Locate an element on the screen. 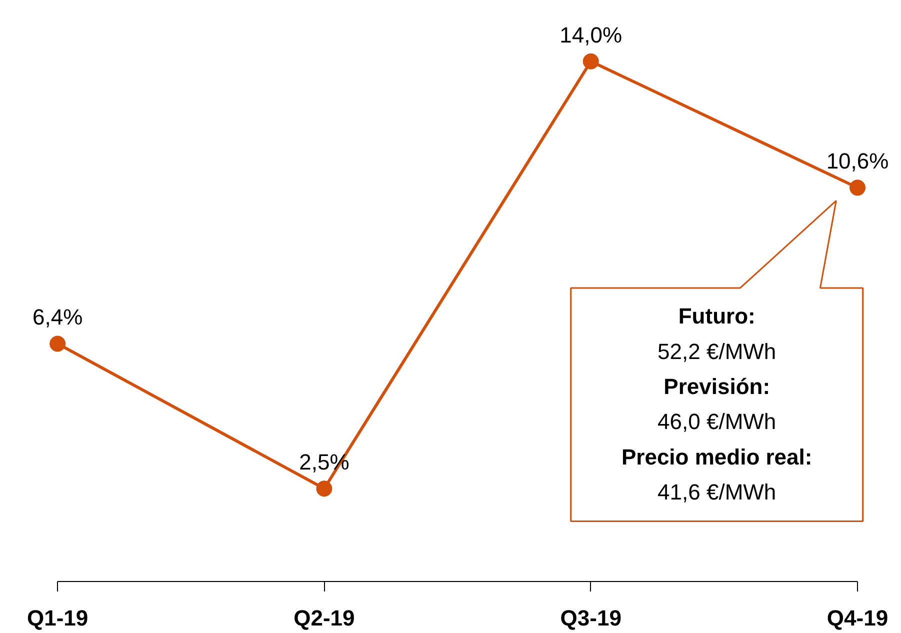 The height and width of the screenshot is (633, 901). data-label: 14,0% is located at coordinates (591, 35).